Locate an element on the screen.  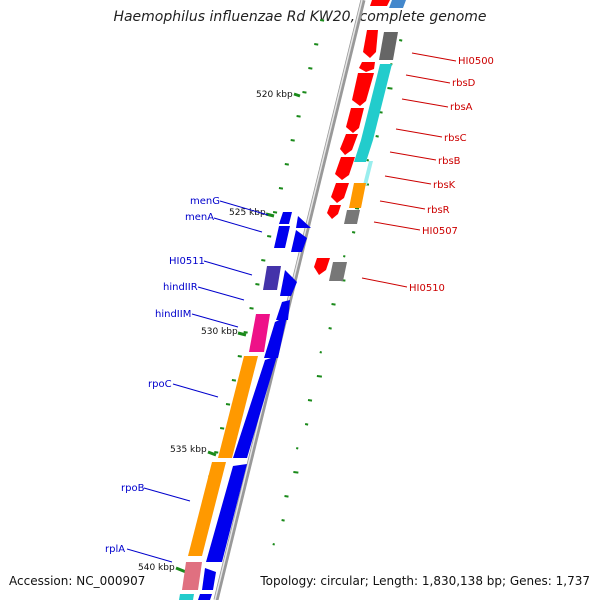
gene-rbsR is located at coordinates (340, 193).